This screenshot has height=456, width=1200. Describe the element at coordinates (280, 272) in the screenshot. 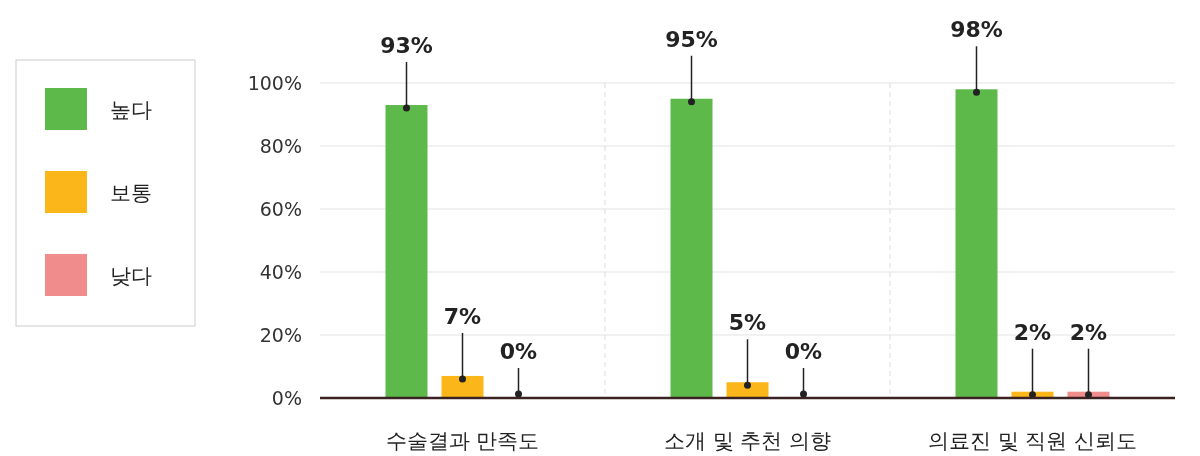

I see `y-tick-label: 40%` at that location.